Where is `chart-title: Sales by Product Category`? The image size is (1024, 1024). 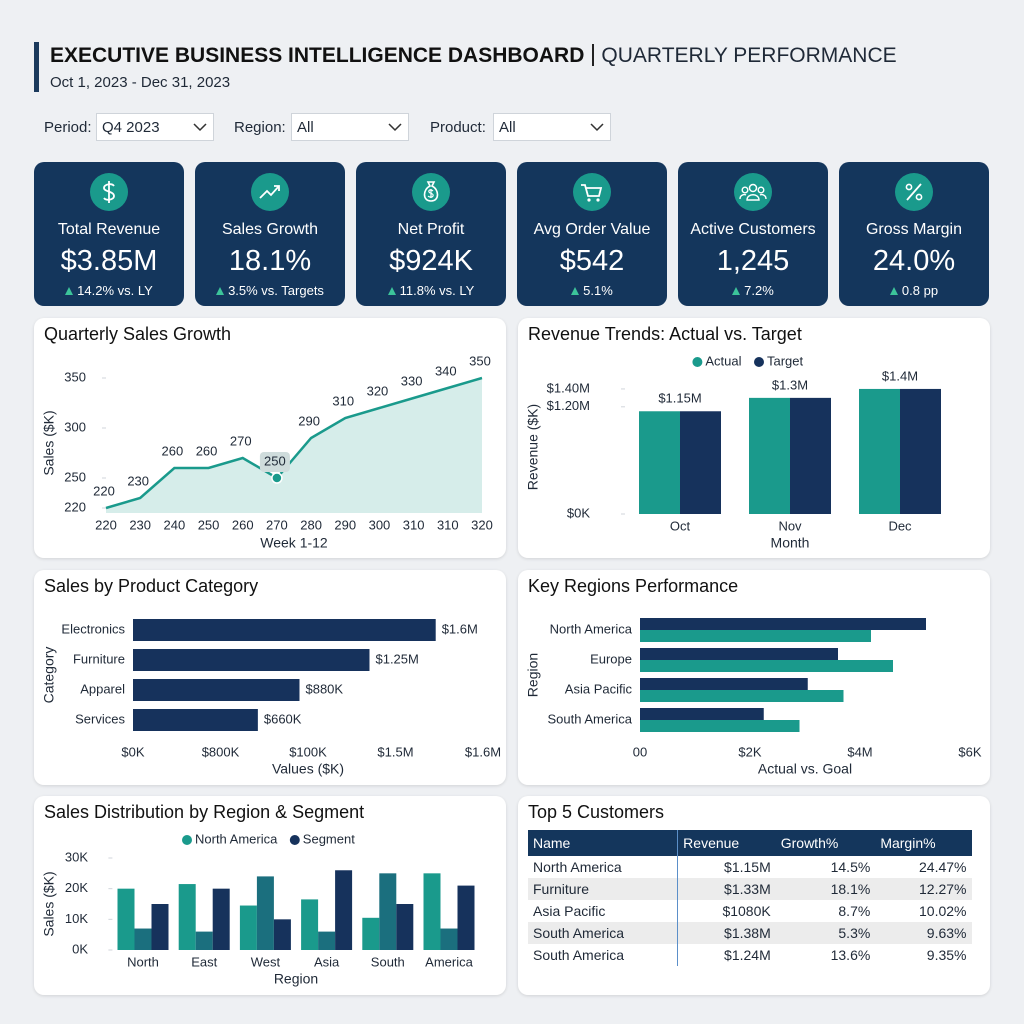
chart-title: Sales by Product Category is located at coordinates (151, 586).